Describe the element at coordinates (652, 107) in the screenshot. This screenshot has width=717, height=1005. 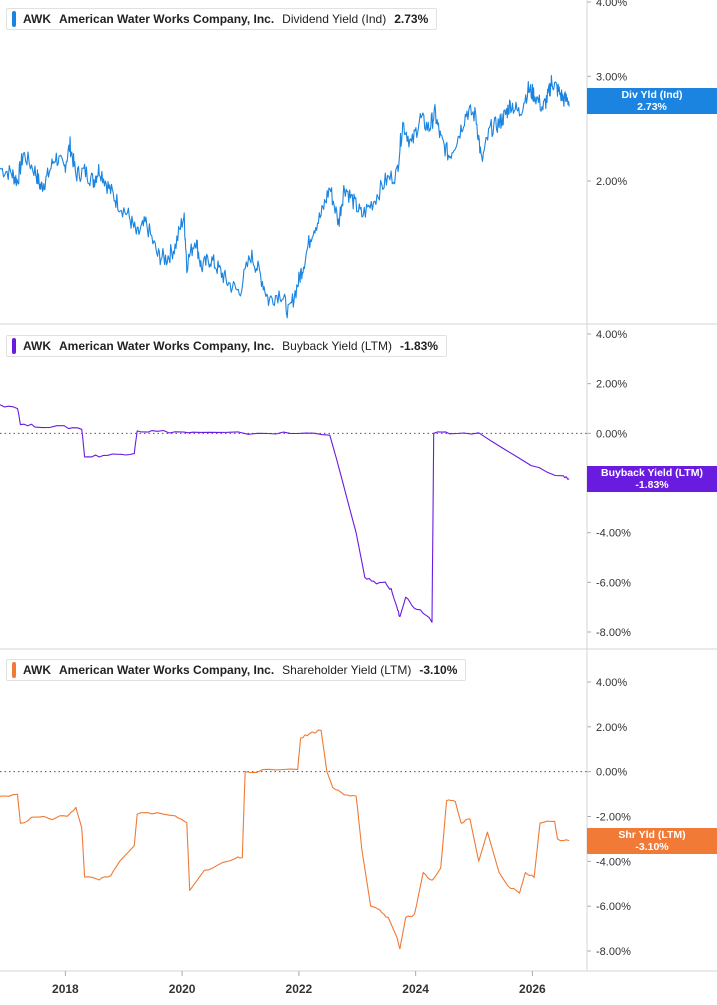
I see `value-tag-value: 2.73%` at that location.